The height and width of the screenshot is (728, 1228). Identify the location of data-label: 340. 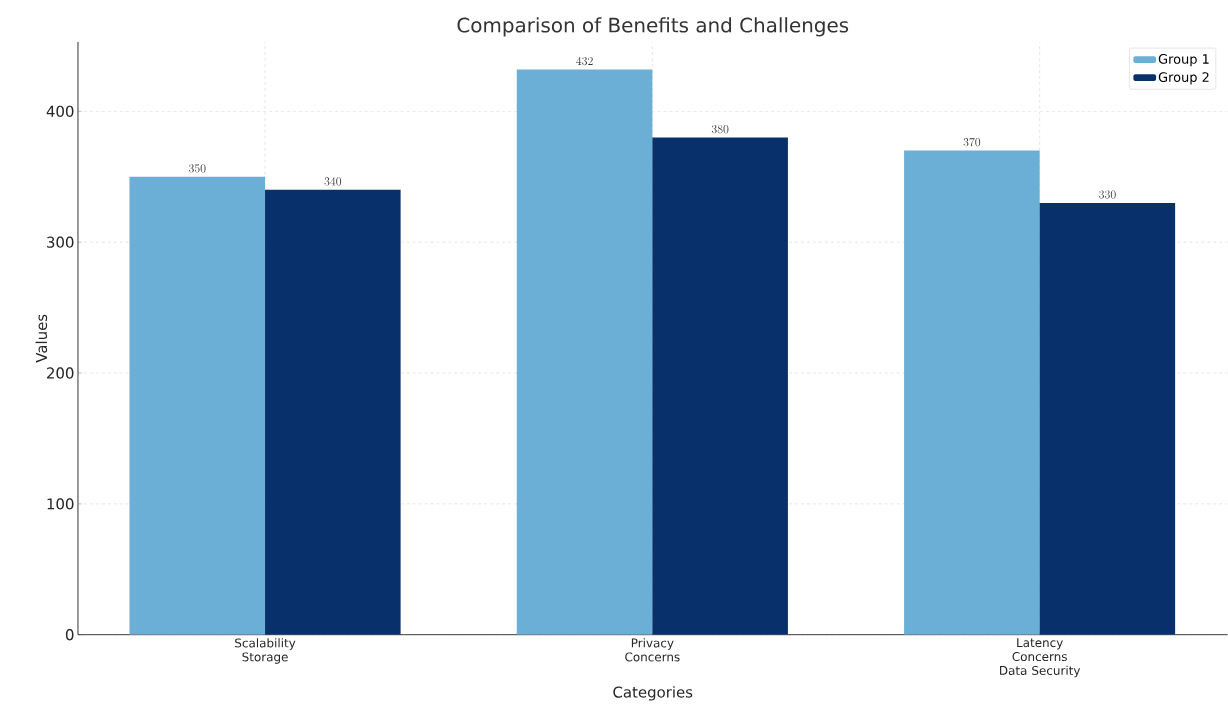
(333, 181).